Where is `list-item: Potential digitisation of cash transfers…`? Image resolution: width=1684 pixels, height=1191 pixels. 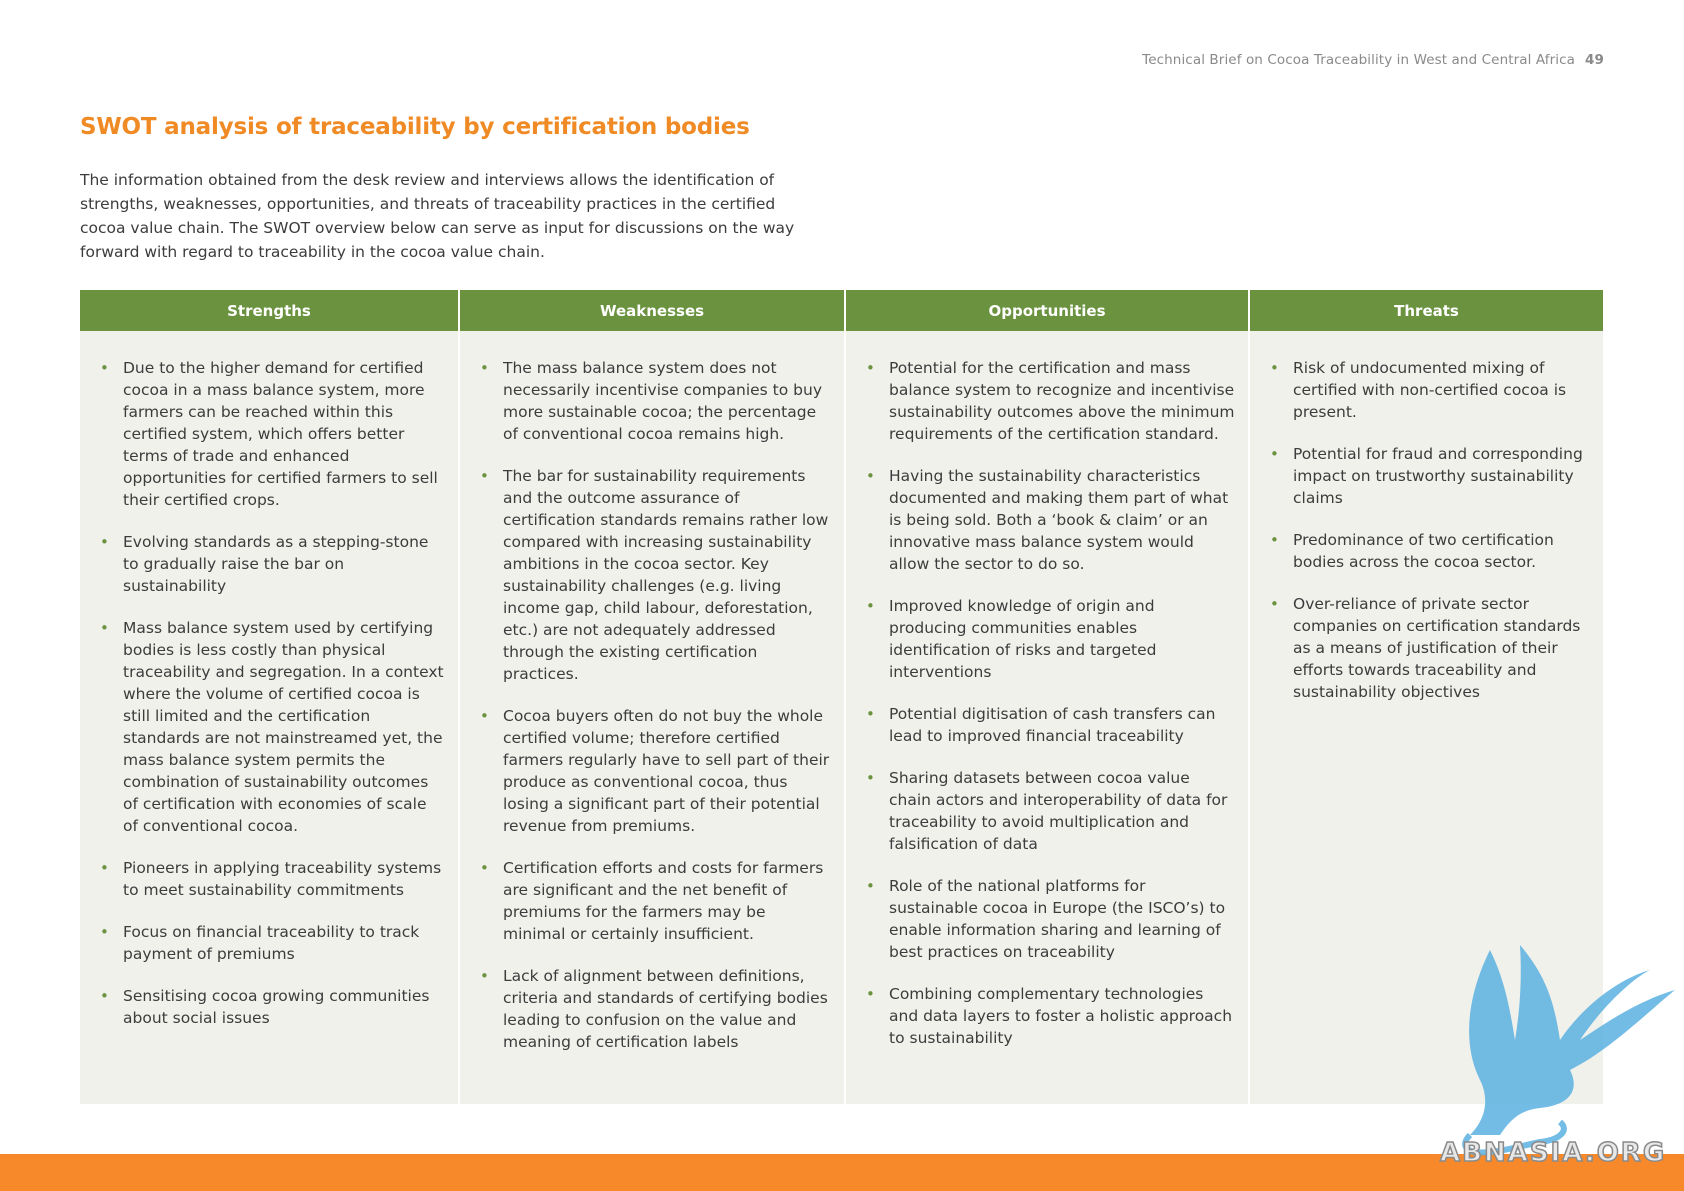
list-item: Potential digitisation of cash transfers… is located at coordinates (1050, 725).